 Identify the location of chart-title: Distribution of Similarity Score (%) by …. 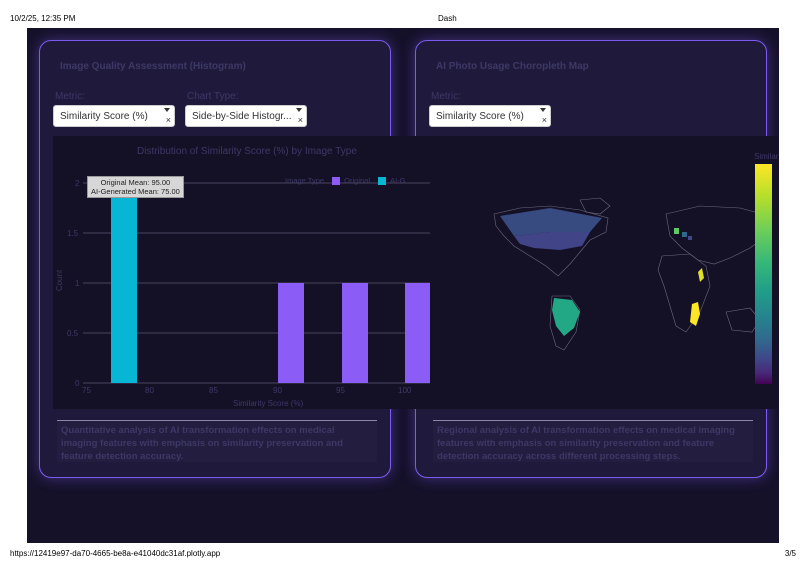
(247, 151).